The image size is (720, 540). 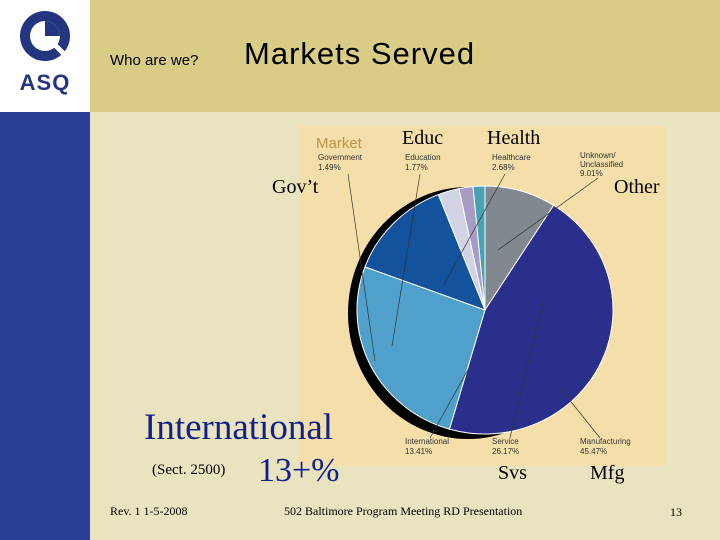 I want to click on card-label-government: Government, so click(x=340, y=157).